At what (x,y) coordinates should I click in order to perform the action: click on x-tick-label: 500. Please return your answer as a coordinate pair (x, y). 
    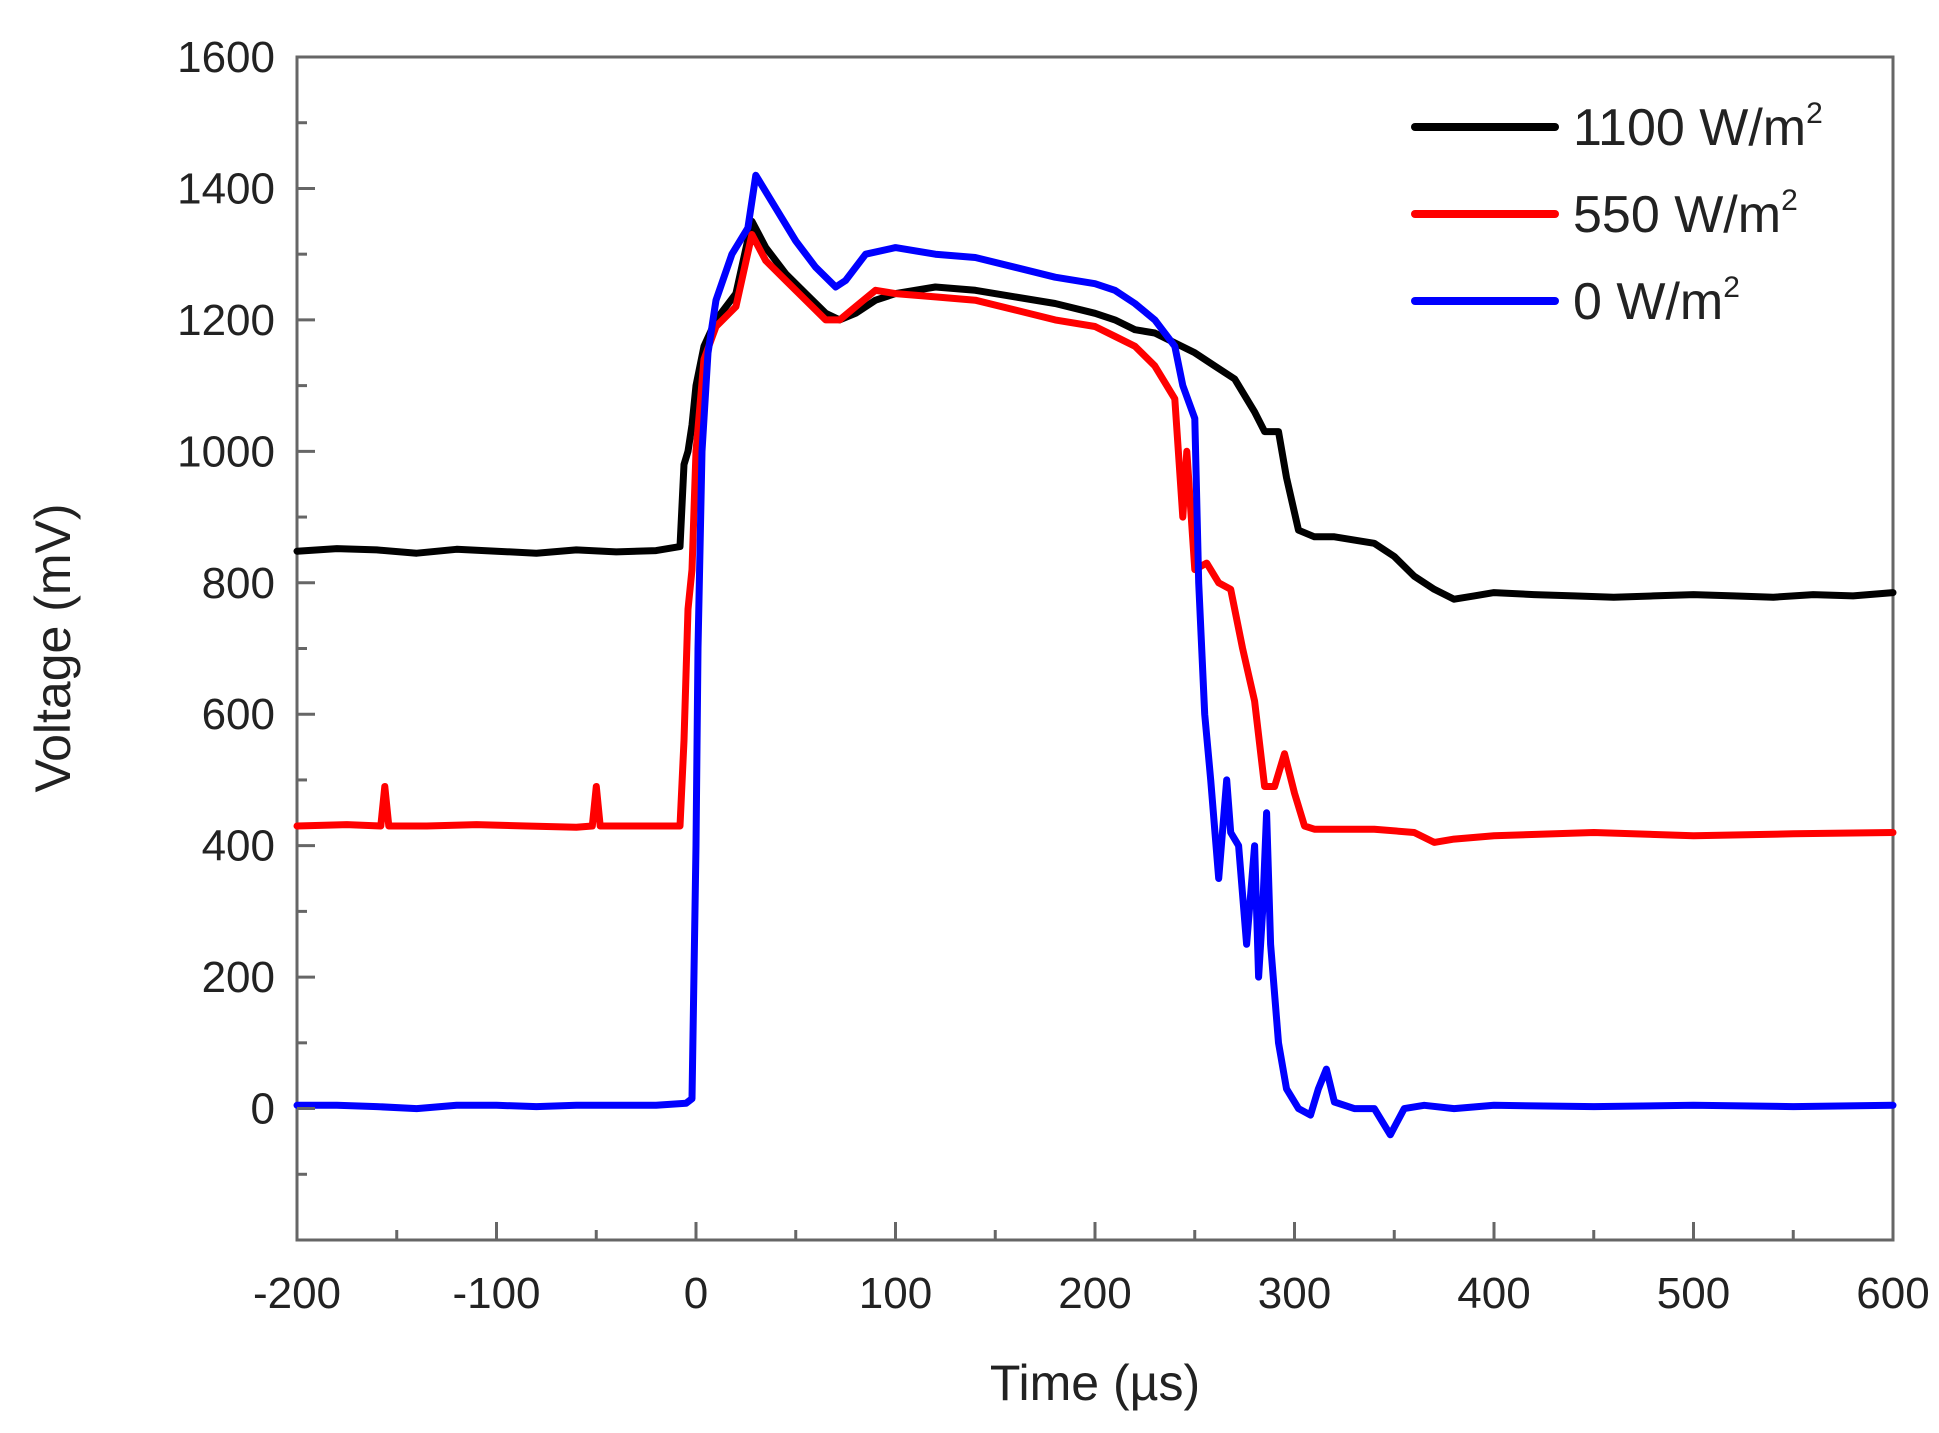
    Looking at the image, I should click on (1693, 1293).